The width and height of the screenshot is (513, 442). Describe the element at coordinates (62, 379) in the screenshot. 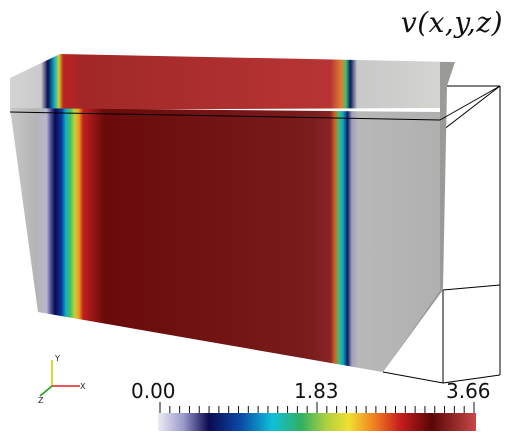

I see `orientation-axes-widget: Y X Z` at that location.